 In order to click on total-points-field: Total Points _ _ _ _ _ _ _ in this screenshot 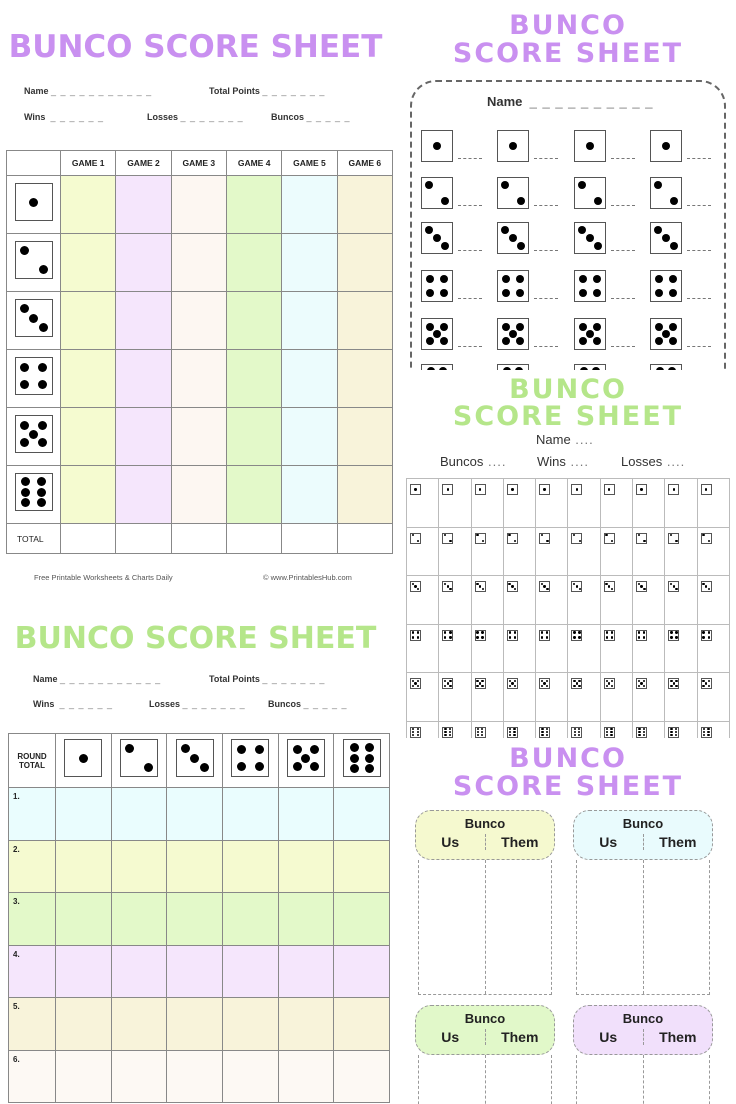, I will do `click(267, 91)`.